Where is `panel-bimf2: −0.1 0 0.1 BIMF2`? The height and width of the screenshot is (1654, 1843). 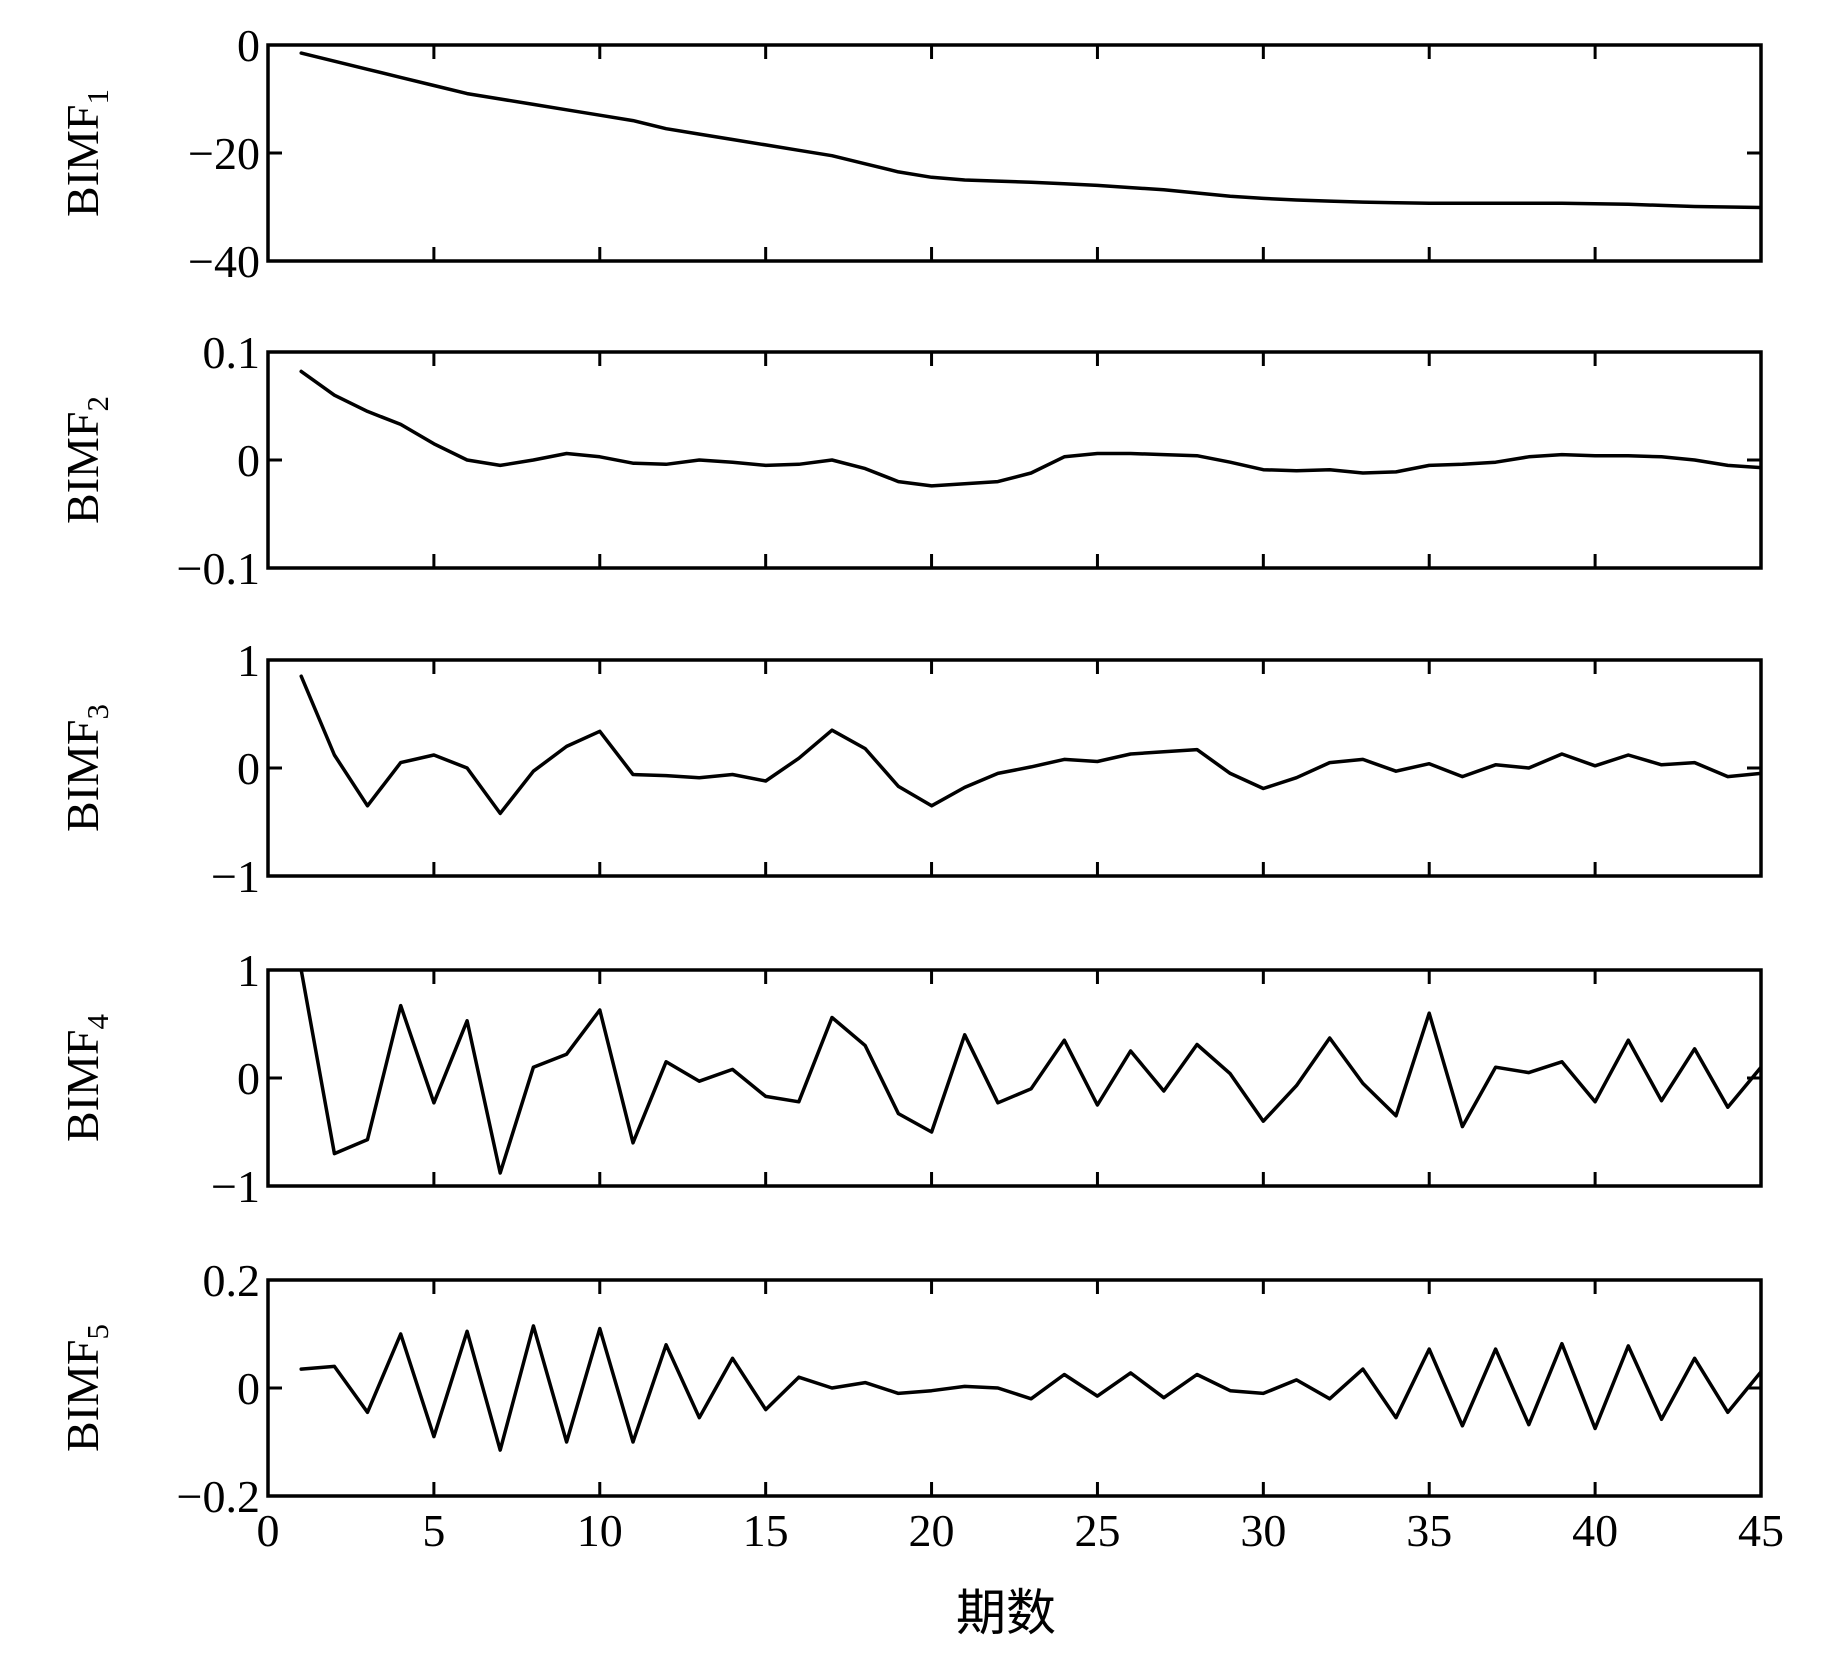 panel-bimf2: −0.1 0 0.1 BIMF2 is located at coordinates (910, 460).